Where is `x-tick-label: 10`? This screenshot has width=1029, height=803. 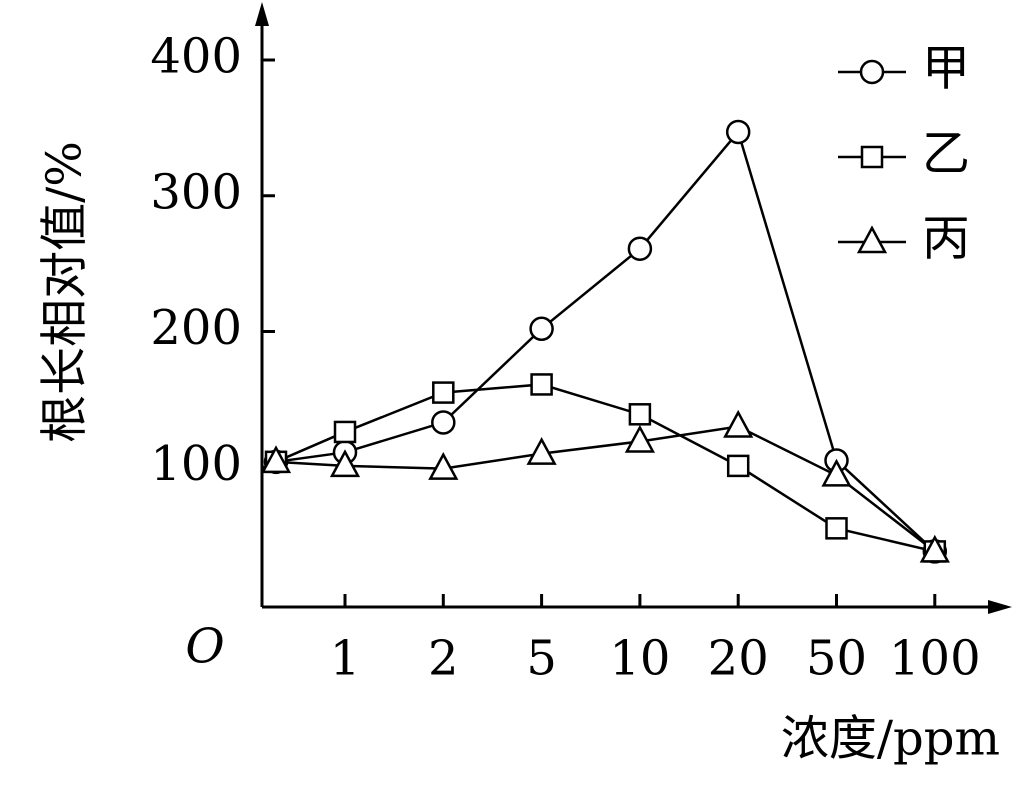
x-tick-label: 10 is located at coordinates (639, 659).